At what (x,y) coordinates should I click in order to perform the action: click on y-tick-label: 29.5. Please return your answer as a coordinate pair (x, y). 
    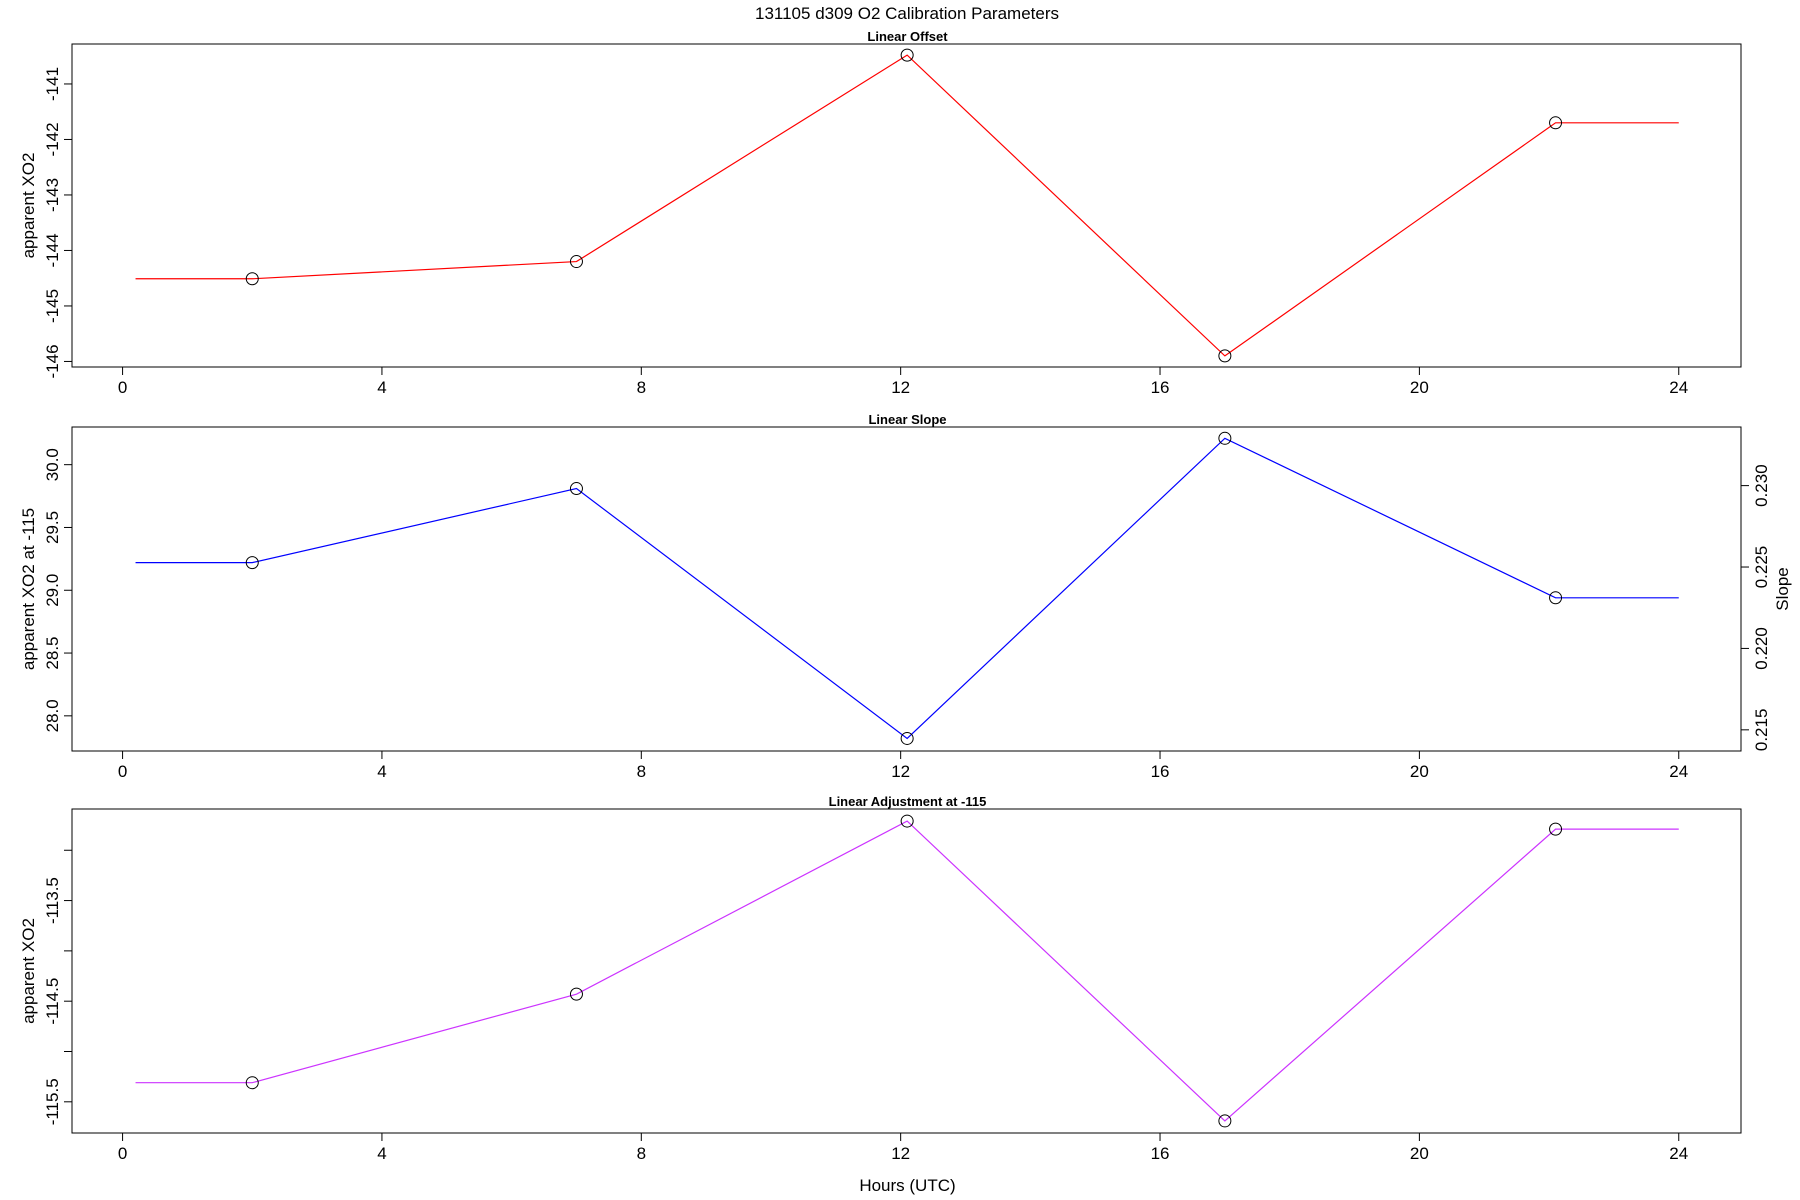
    Looking at the image, I should click on (52, 527).